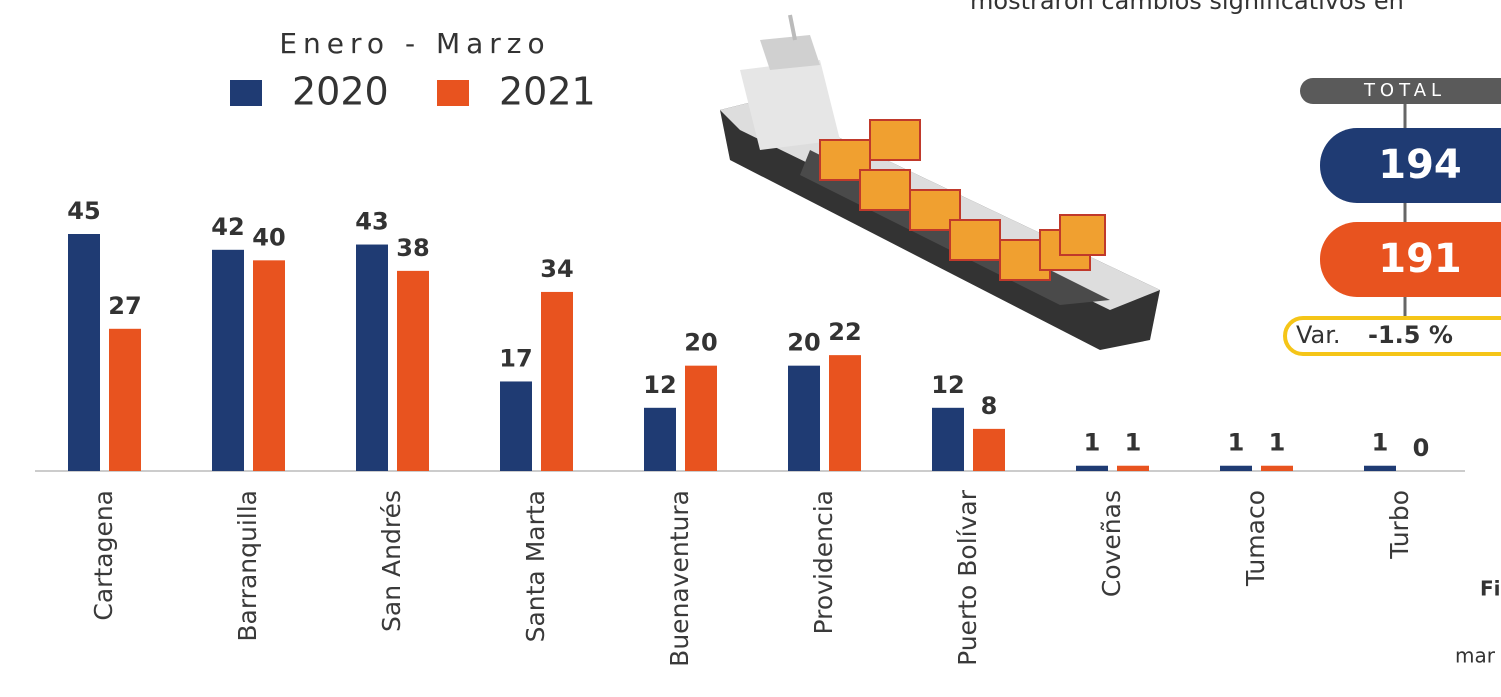 Image resolution: width=1501 pixels, height=697 pixels. I want to click on category-label: Santa Marta, so click(535, 566).